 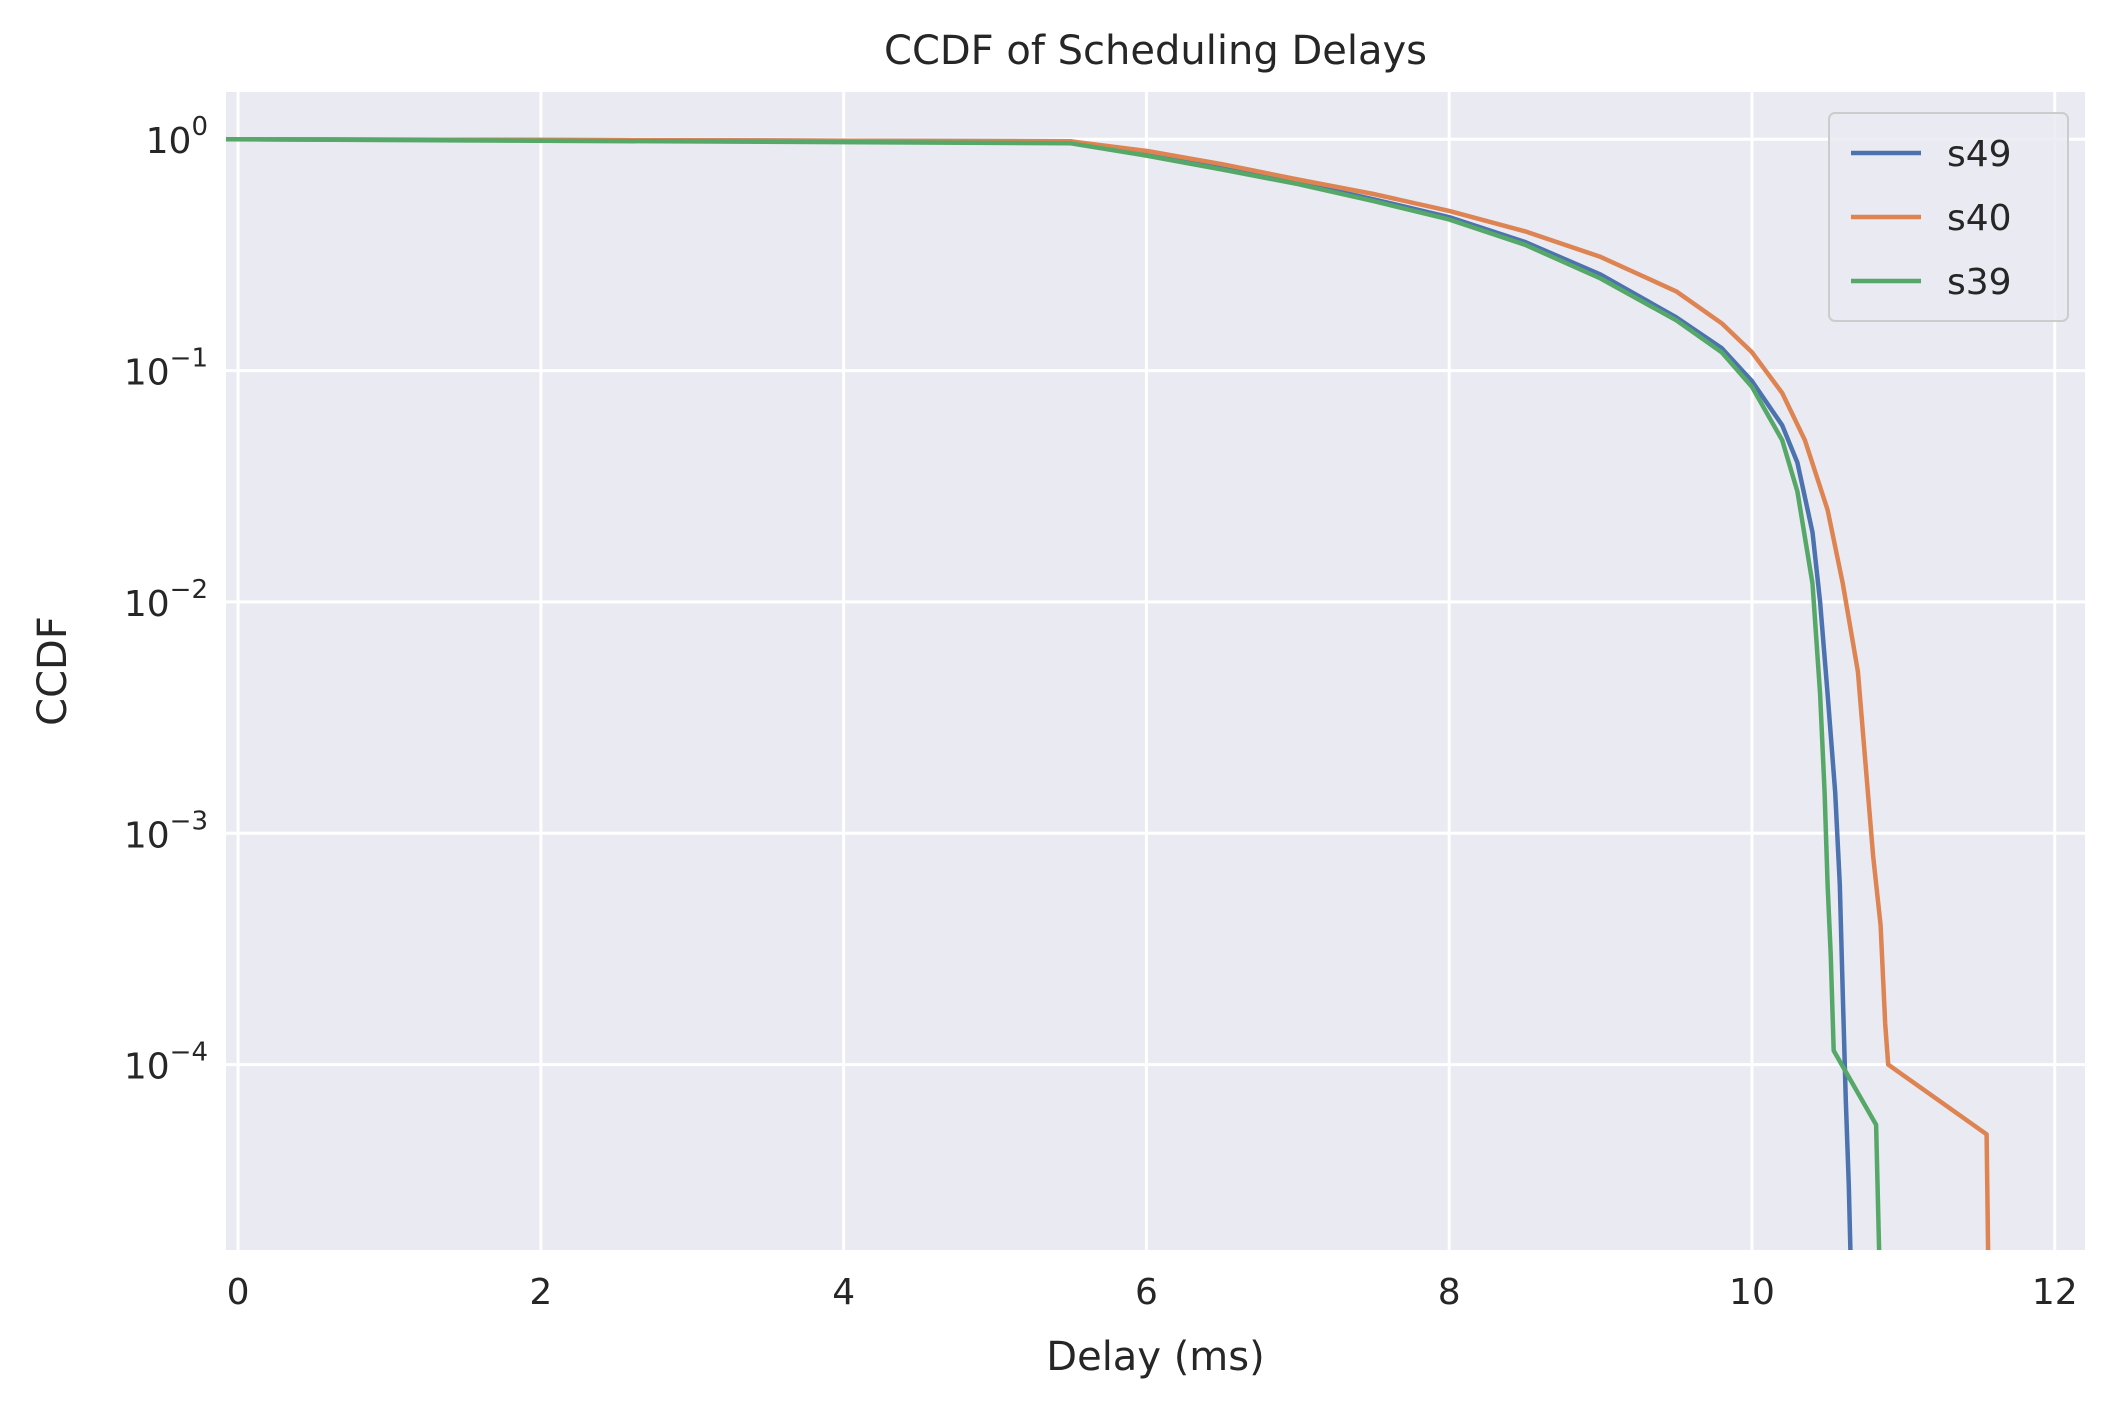 I want to click on y-tick-label: 10⁻¹, so click(x=166, y=369).